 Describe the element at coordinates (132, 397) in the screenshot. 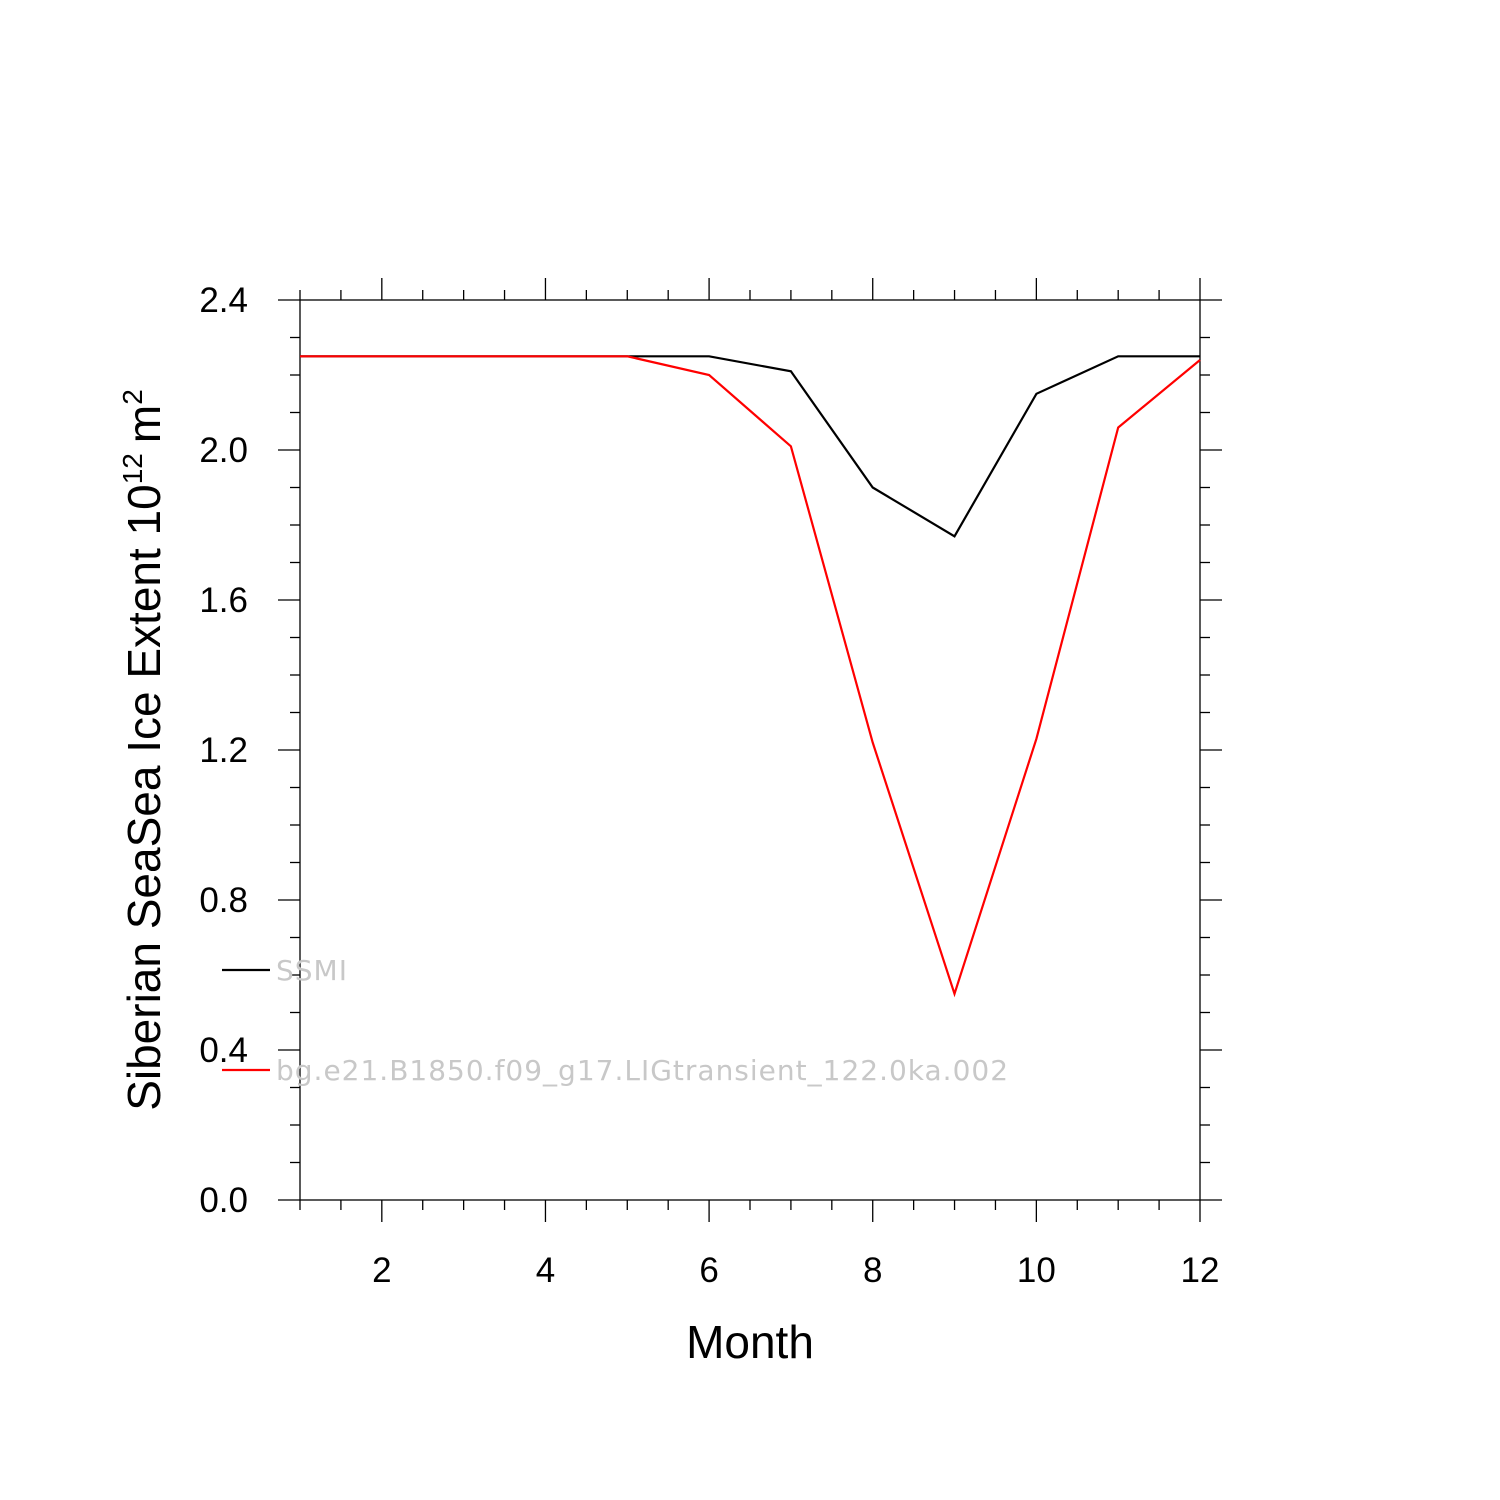

I see `y-axis-title-unit-exponent: 2` at that location.